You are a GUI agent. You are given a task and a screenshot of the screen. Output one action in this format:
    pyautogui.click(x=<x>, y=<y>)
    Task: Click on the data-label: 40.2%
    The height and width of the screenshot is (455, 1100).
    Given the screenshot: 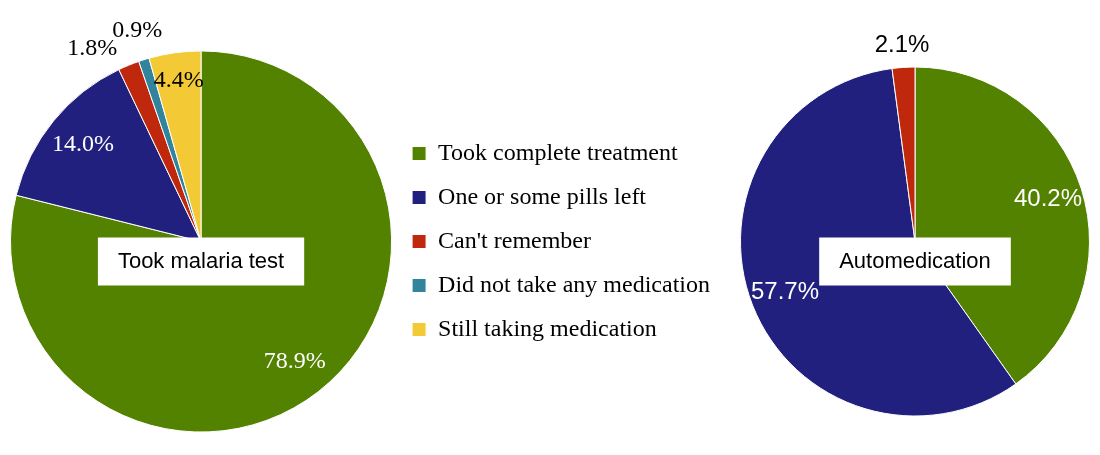 What is the action you would take?
    pyautogui.click(x=1048, y=197)
    